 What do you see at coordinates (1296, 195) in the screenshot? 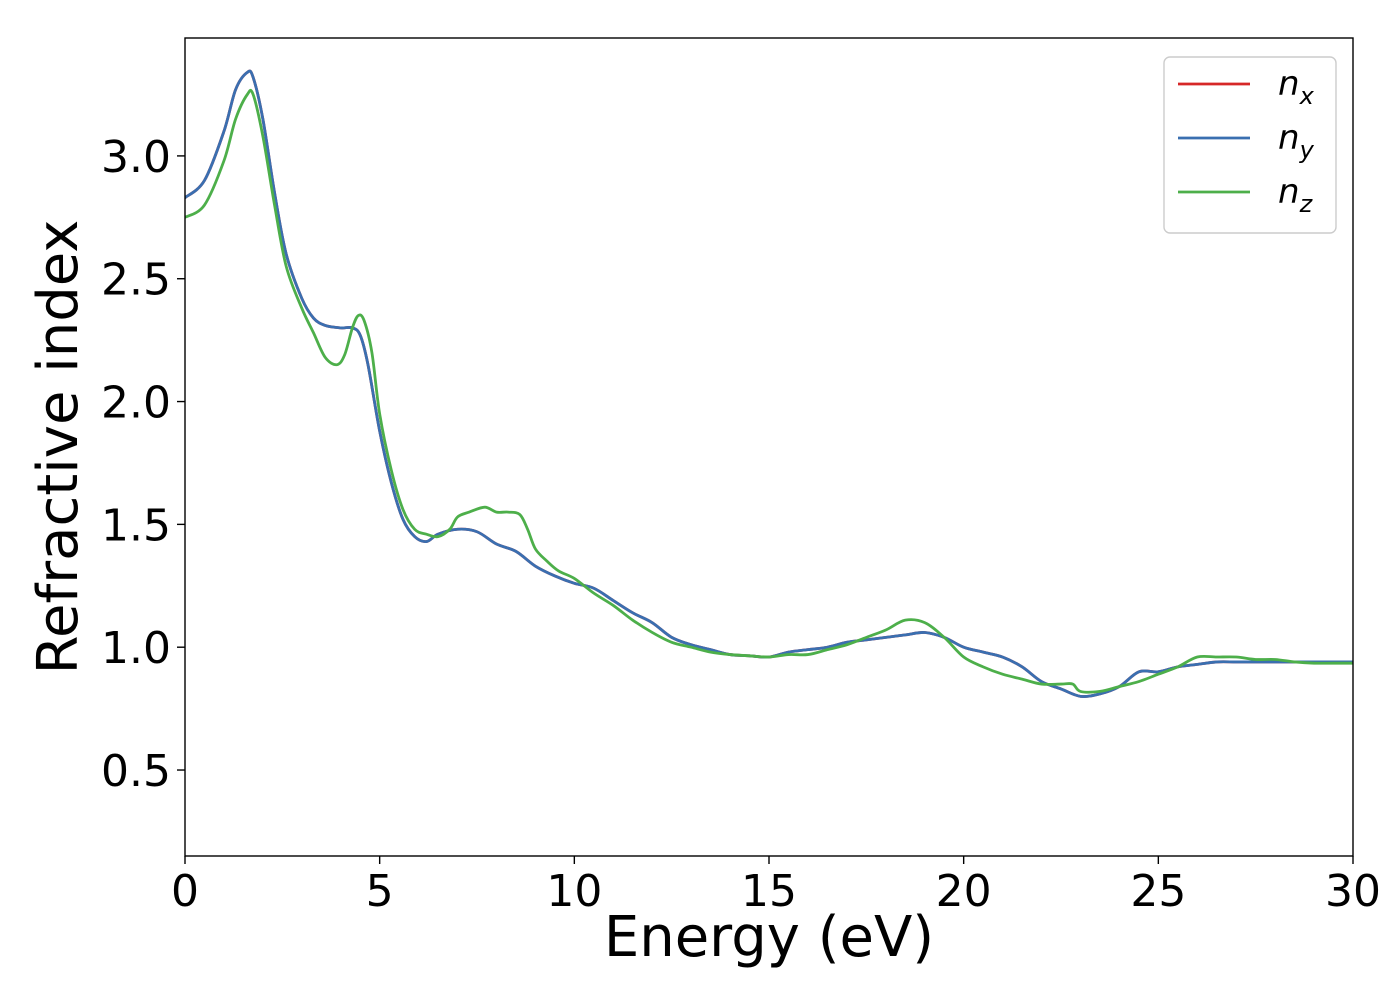
I see `legend-label-n-z: nz` at bounding box center [1296, 195].